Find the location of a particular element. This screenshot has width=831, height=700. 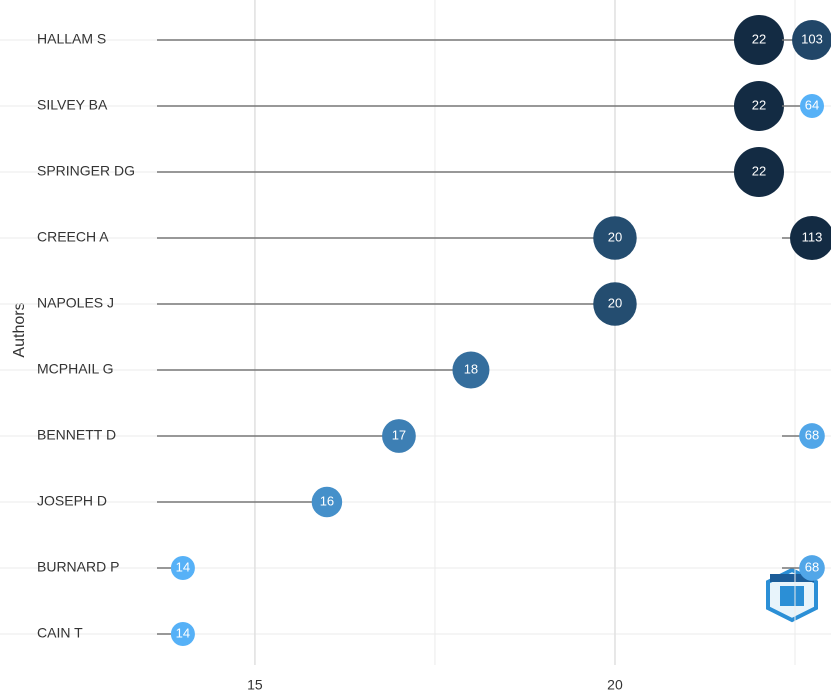

x-tick-label: 15 is located at coordinates (255, 685).